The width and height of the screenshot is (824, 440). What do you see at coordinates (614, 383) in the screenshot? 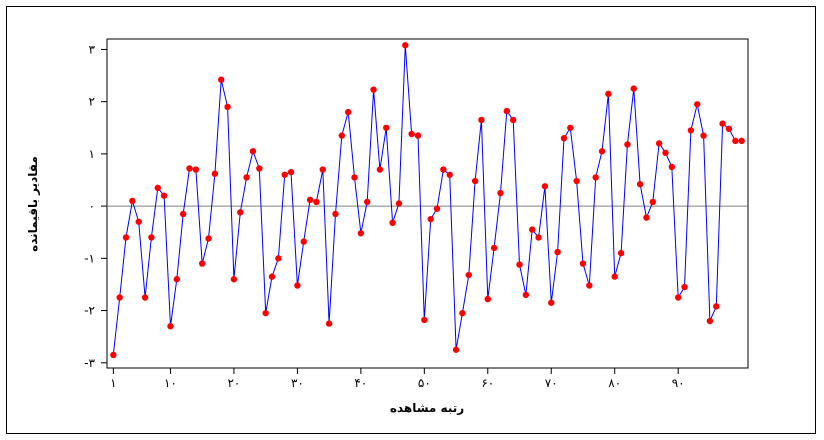
I see `x-tick-label: ۸۰` at bounding box center [614, 383].